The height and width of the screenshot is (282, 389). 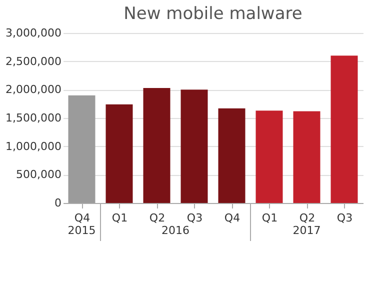 What do you see at coordinates (34, 33) in the screenshot?
I see `y-tick-label: 3,000,000` at bounding box center [34, 33].